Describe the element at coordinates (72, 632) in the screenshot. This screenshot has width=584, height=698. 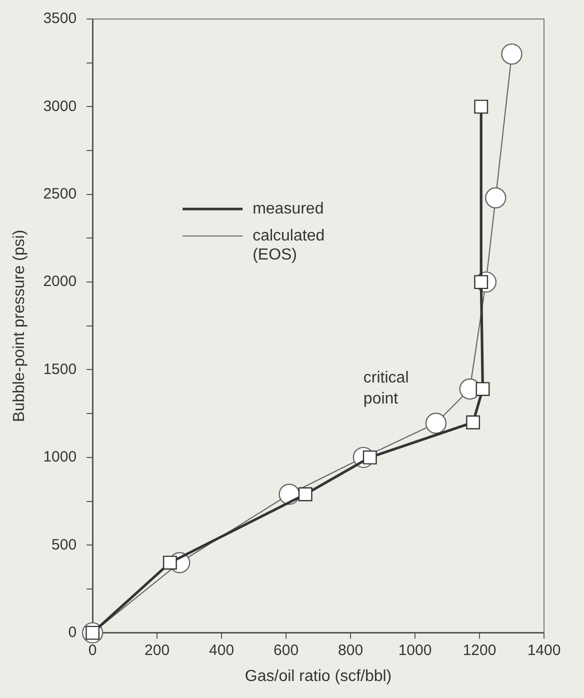
I see `y-tick-label: 0` at that location.